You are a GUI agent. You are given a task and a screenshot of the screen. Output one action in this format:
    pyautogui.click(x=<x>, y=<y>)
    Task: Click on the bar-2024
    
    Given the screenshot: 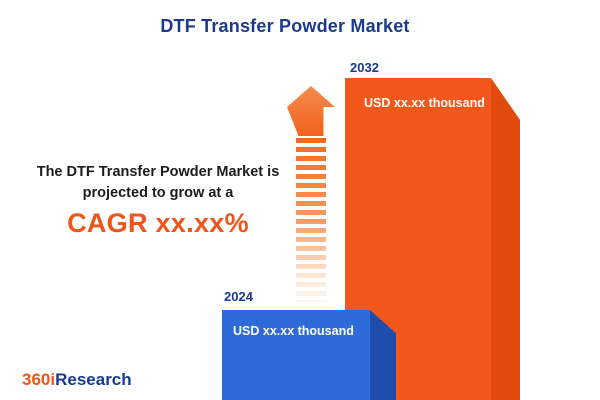 What is the action you would take?
    pyautogui.click(x=296, y=355)
    